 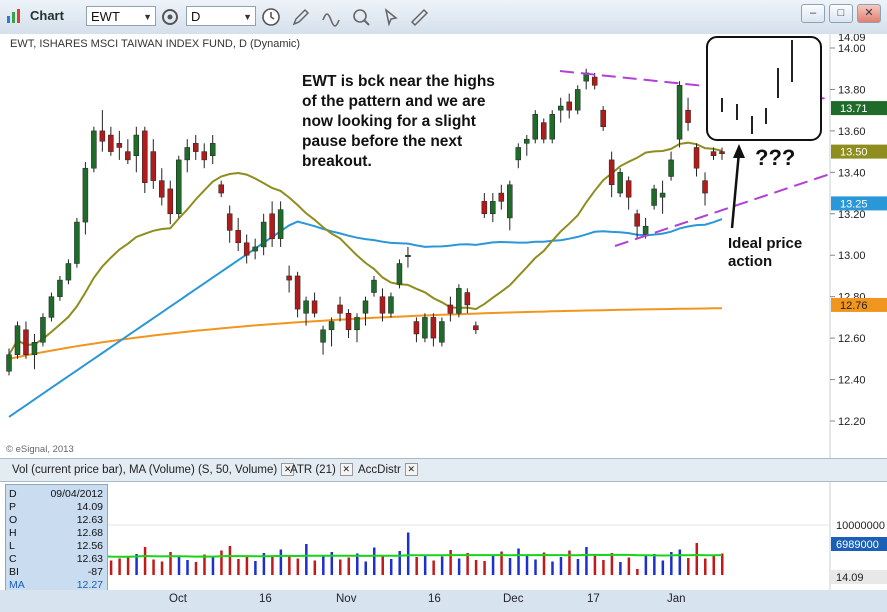 What do you see at coordinates (346, 599) in the screenshot?
I see `time-axis-label: Nov` at bounding box center [346, 599].